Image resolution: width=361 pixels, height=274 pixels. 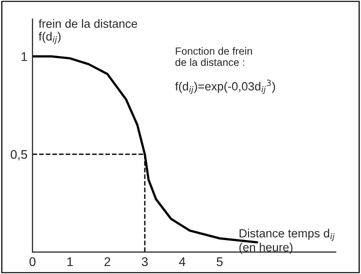 What do you see at coordinates (145, 261) in the screenshot?
I see `x-tick-label: 3` at bounding box center [145, 261].